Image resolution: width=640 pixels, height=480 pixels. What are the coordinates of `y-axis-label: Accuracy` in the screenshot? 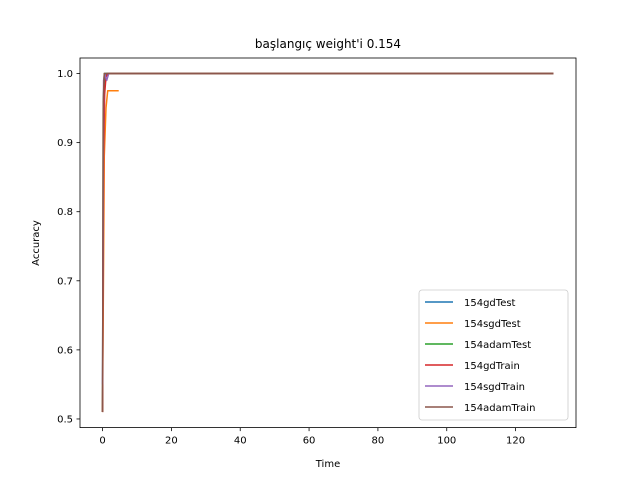 It's located at (36, 243).